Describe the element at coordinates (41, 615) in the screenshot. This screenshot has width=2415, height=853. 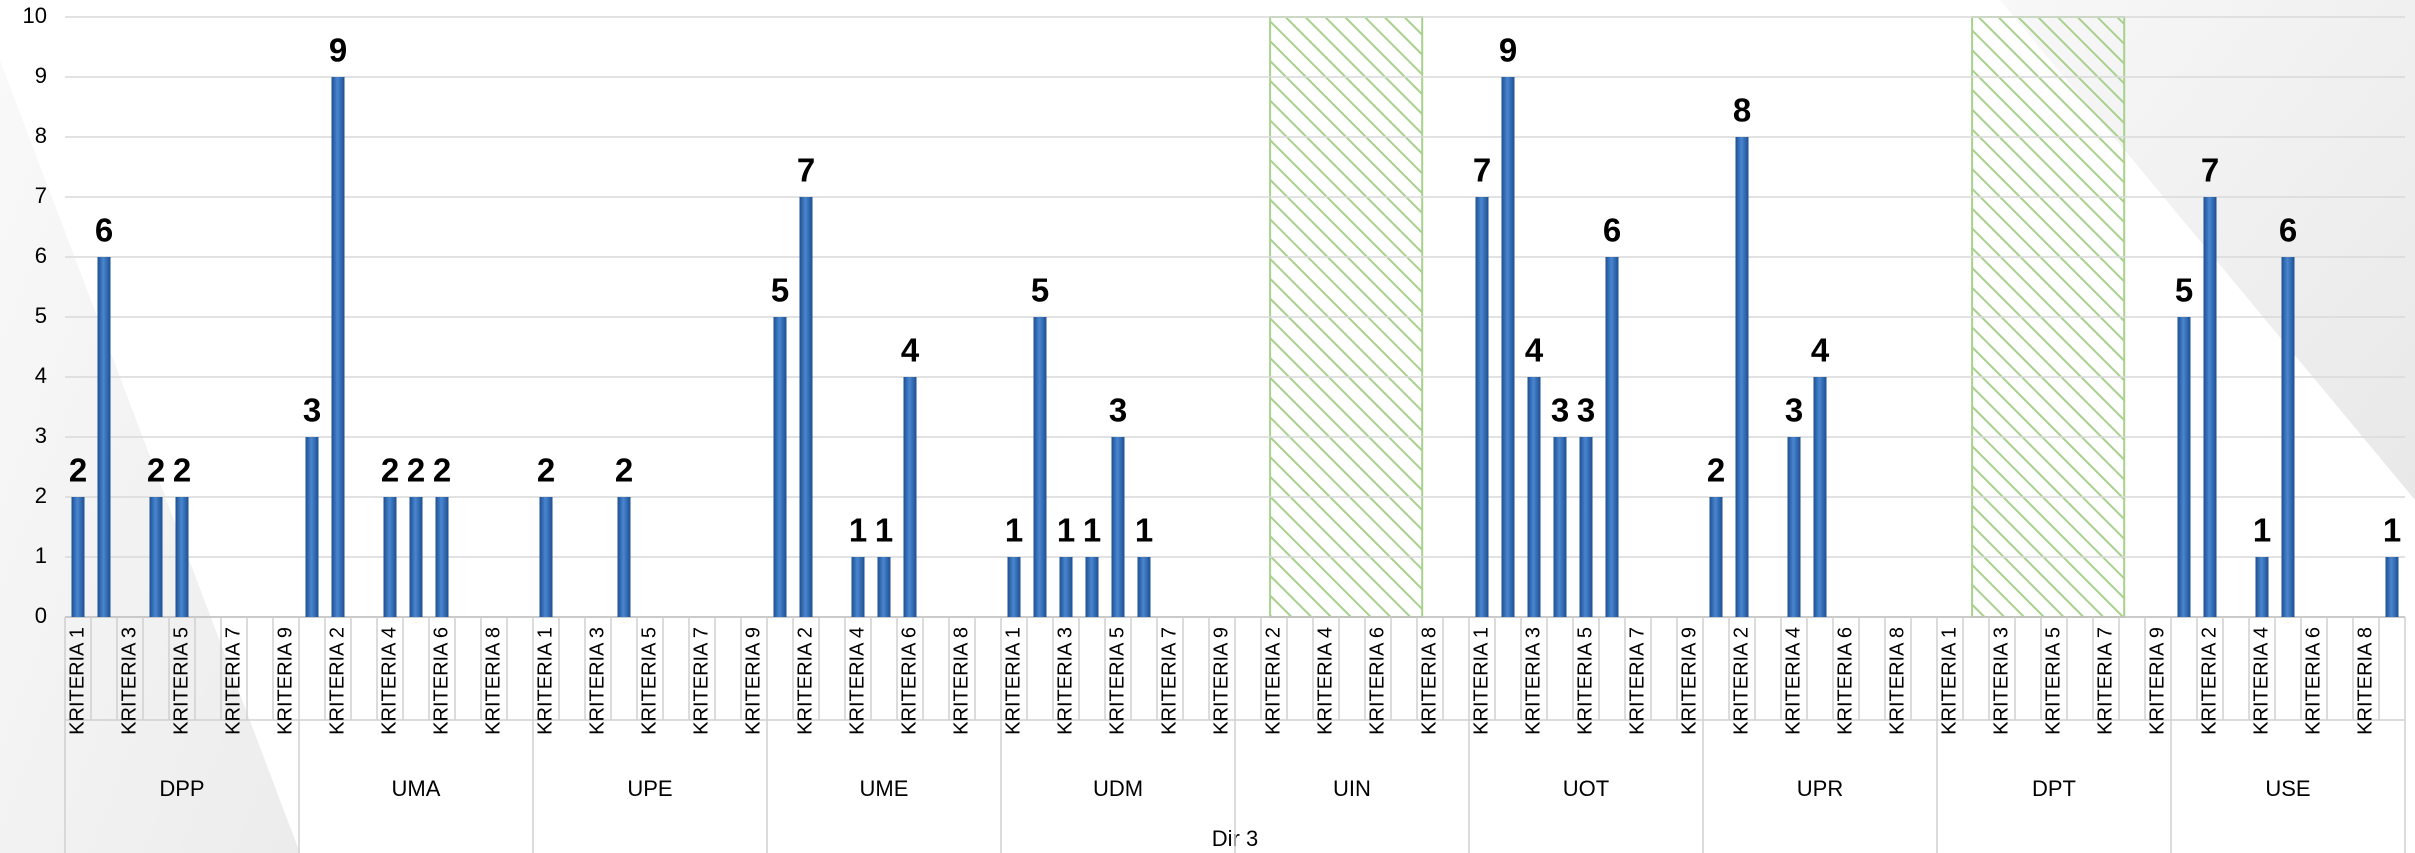
I see `y-tick-label: 0` at that location.